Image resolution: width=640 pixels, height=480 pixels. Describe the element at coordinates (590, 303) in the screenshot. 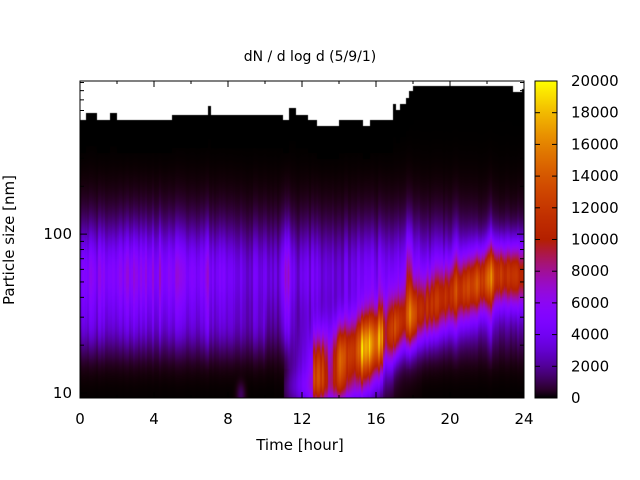

I see `colorbar-tick-label: 6000` at that location.